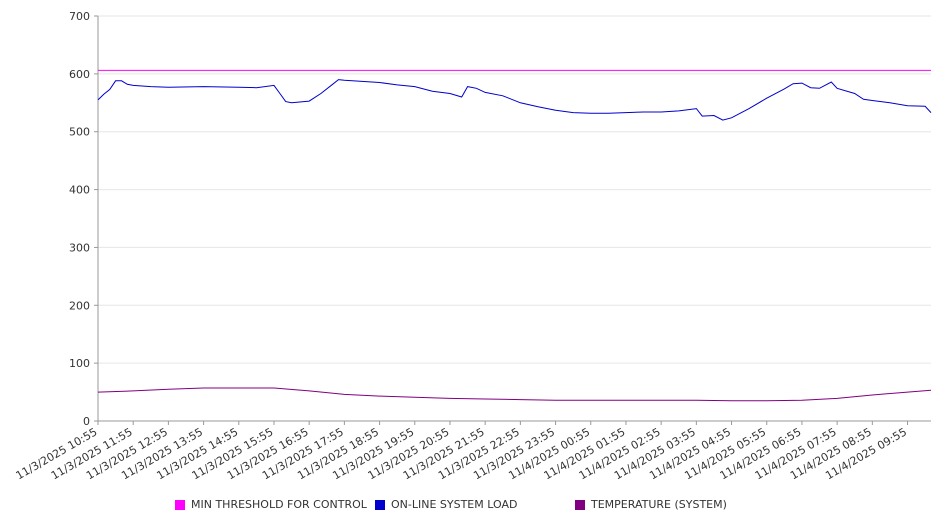 Image resolution: width=946 pixels, height=526 pixels. I want to click on legend-item-temperature-system: TEMPERATURE (SYSTEM), so click(651, 504).